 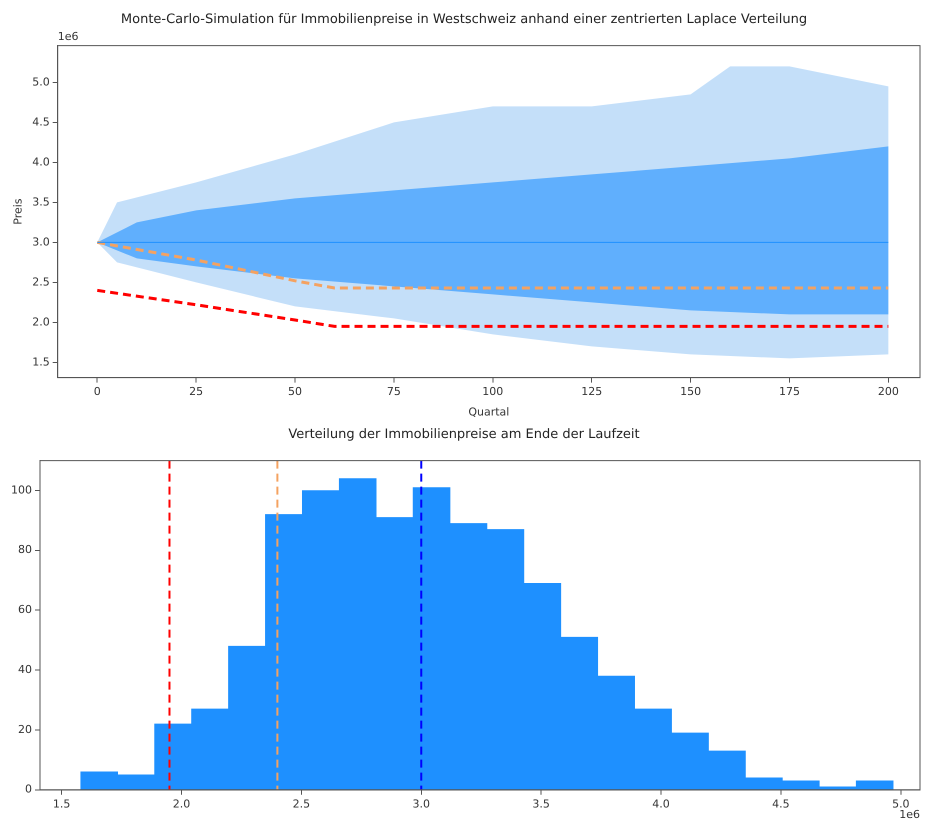 What do you see at coordinates (295, 391) in the screenshot?
I see `x-tick-label: 50` at bounding box center [295, 391].